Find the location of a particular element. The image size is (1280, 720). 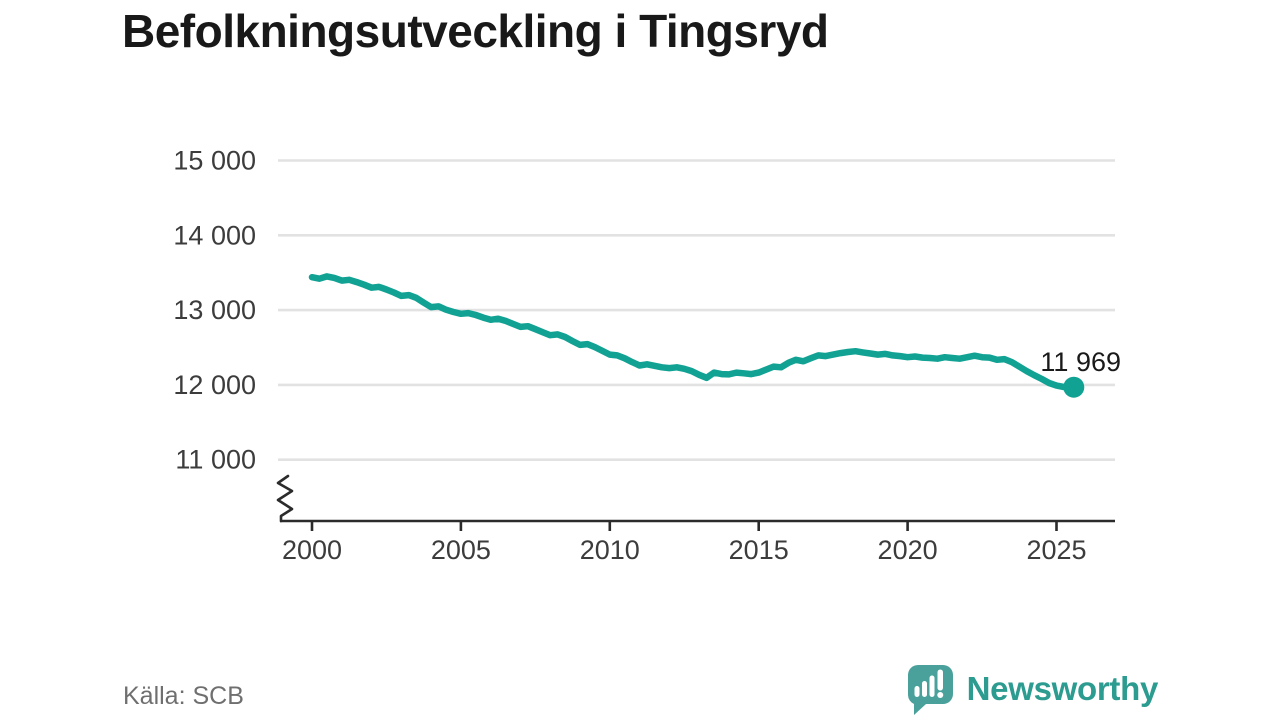

x-tick-label: 2000 is located at coordinates (312, 550).